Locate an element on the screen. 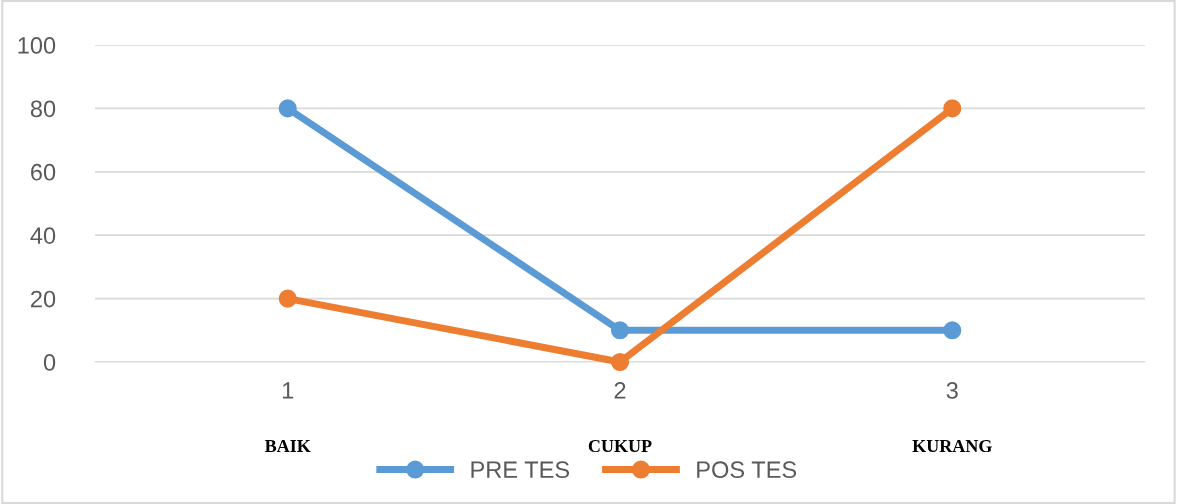  x-tick-label: 1 is located at coordinates (288, 390).